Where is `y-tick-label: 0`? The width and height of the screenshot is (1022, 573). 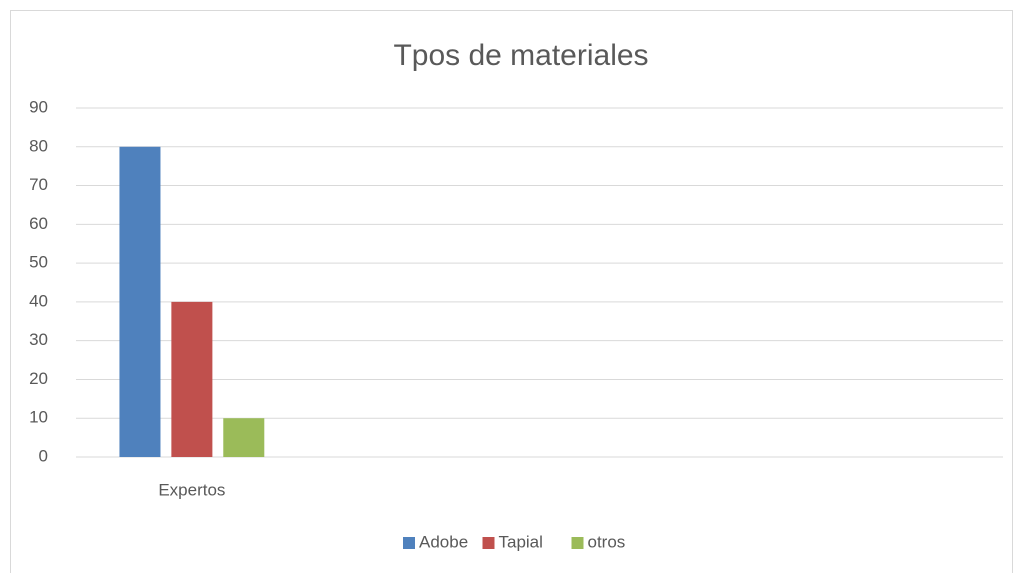 y-tick-label: 0 is located at coordinates (43, 455).